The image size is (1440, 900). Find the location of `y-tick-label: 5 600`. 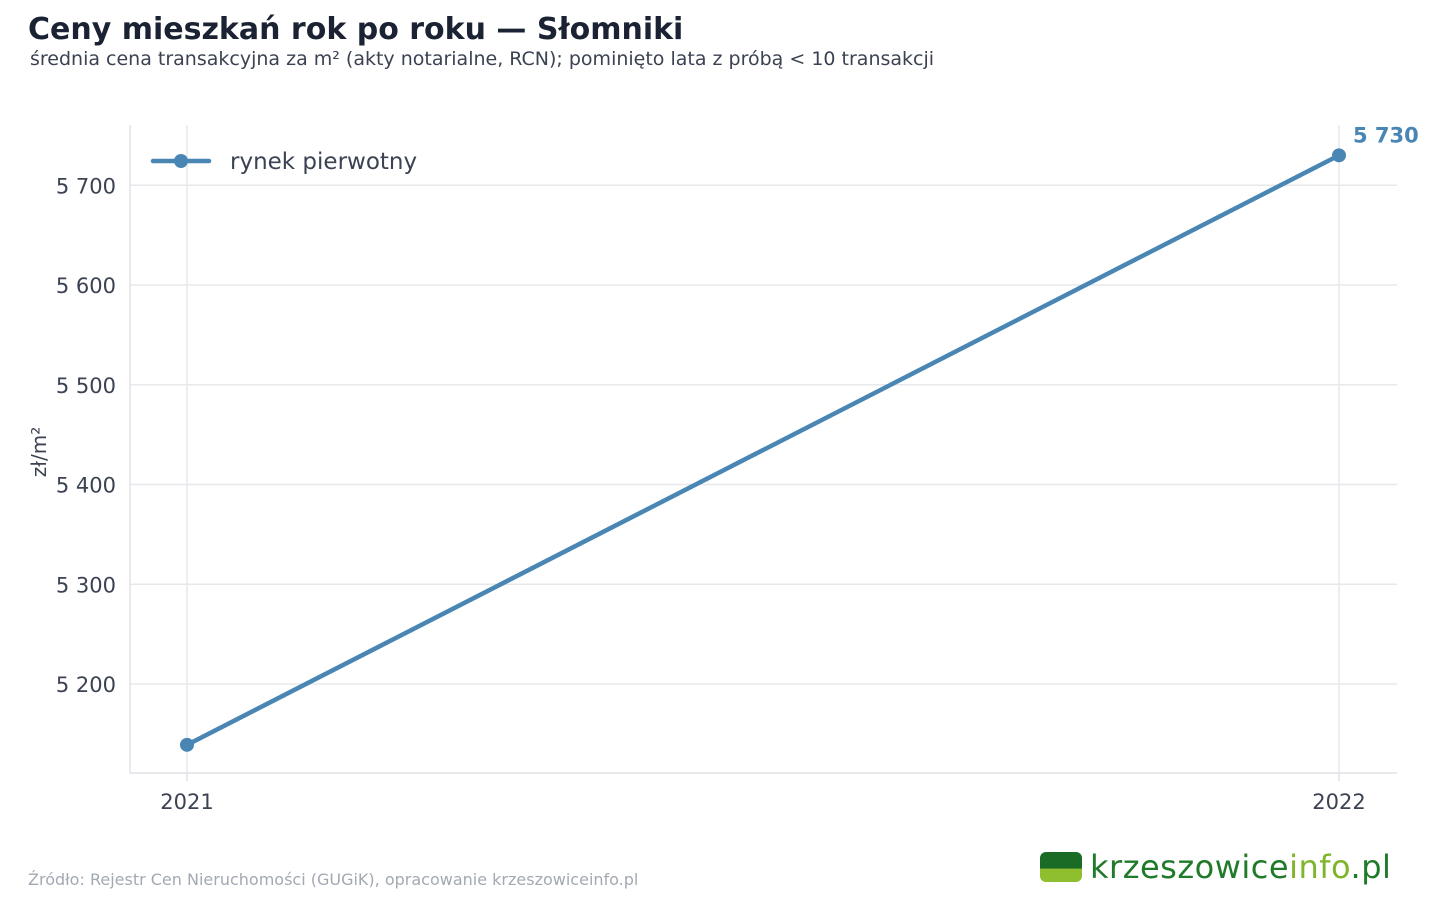

y-tick-label: 5 600 is located at coordinates (86, 286).